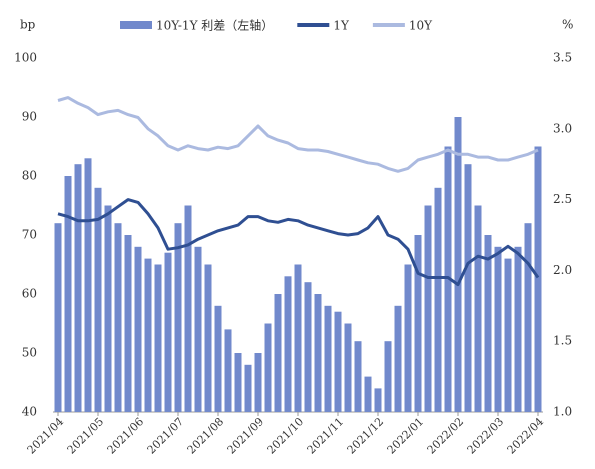 Image resolution: width=595 pixels, height=469 pixels. What do you see at coordinates (246, 436) in the screenshot?
I see `x-tick-label: 2021/09` at bounding box center [246, 436].